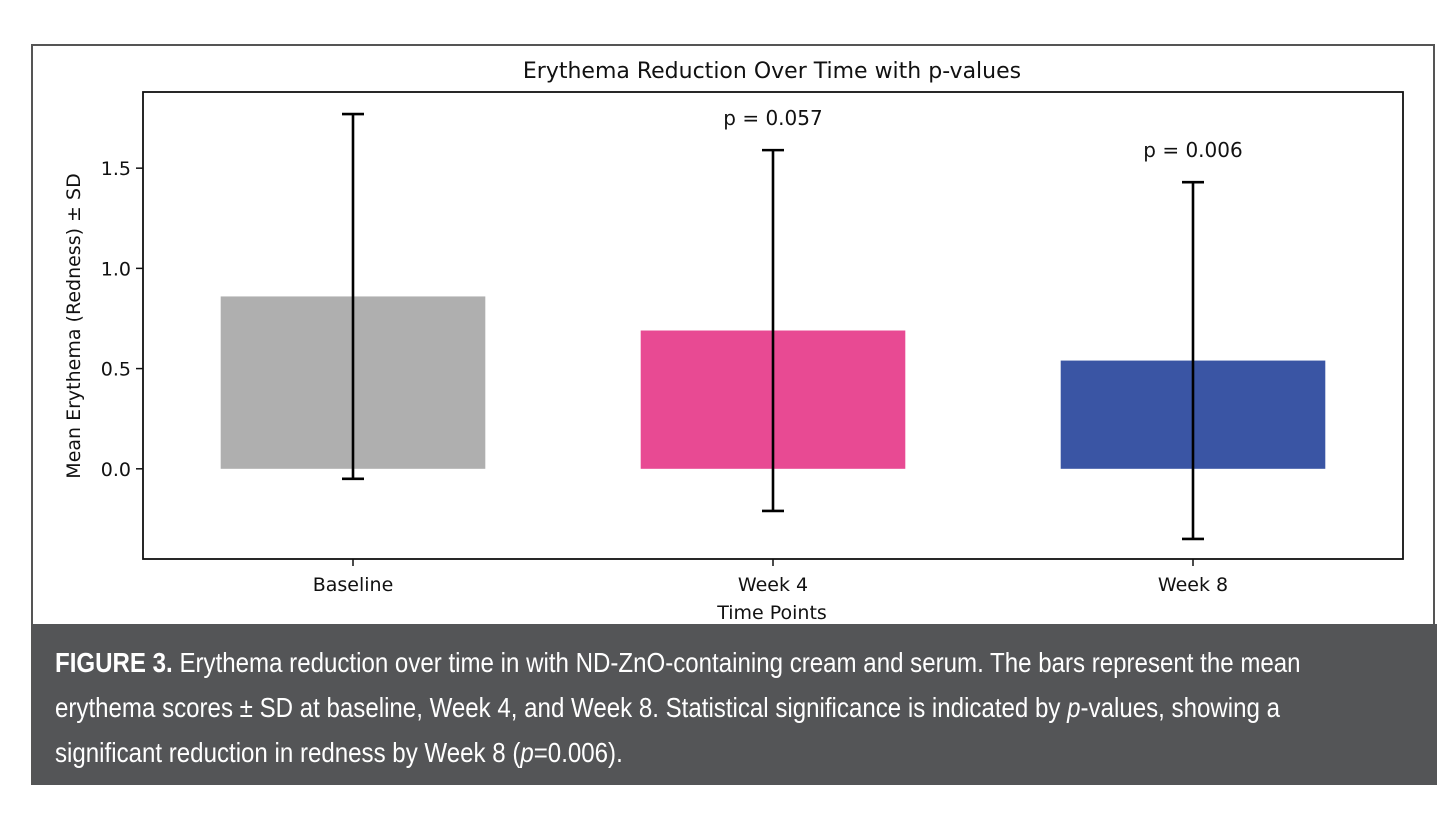  Describe the element at coordinates (1074, 707) in the screenshot. I see `caption-italic-p: p` at that location.